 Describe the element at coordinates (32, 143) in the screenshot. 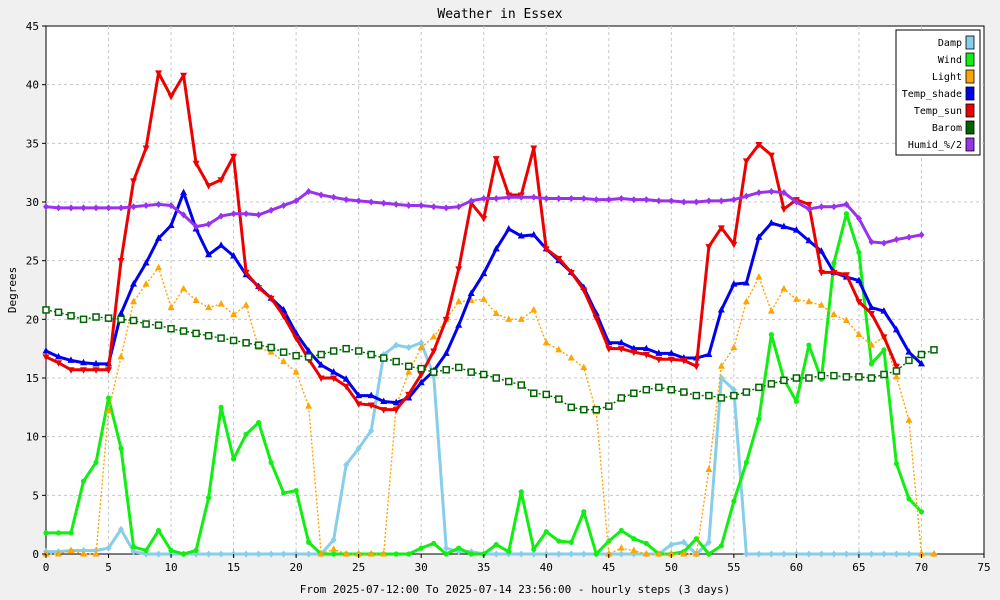

I see `y-tick-label: 35` at that location.